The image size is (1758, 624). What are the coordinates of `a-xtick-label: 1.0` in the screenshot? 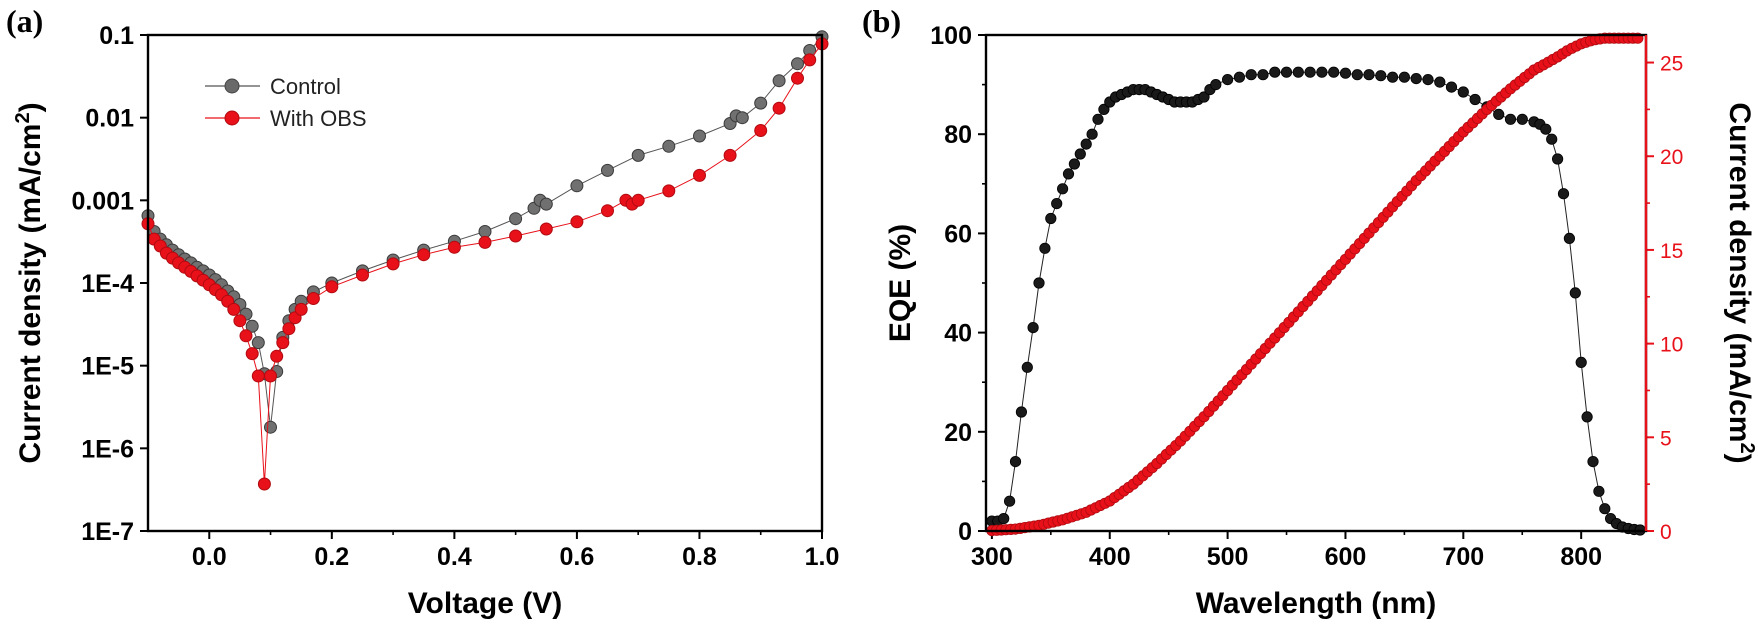 It's located at (822, 557).